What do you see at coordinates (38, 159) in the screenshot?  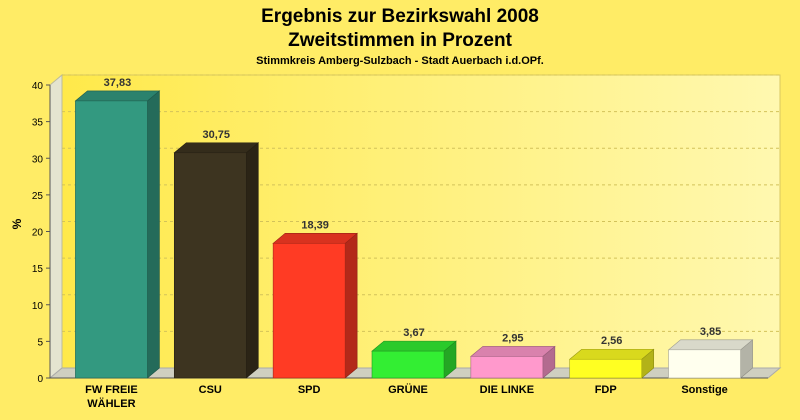 I see `y-tick-label: 30` at bounding box center [38, 159].